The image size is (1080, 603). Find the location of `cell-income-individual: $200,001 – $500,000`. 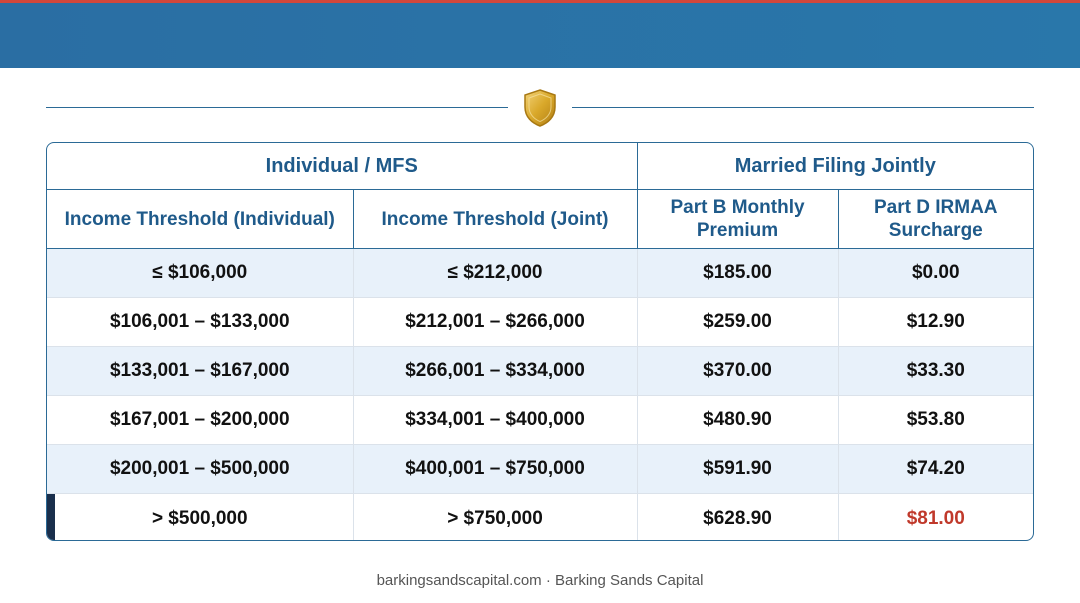

cell-income-individual: $200,001 – $500,000 is located at coordinates (200, 469).